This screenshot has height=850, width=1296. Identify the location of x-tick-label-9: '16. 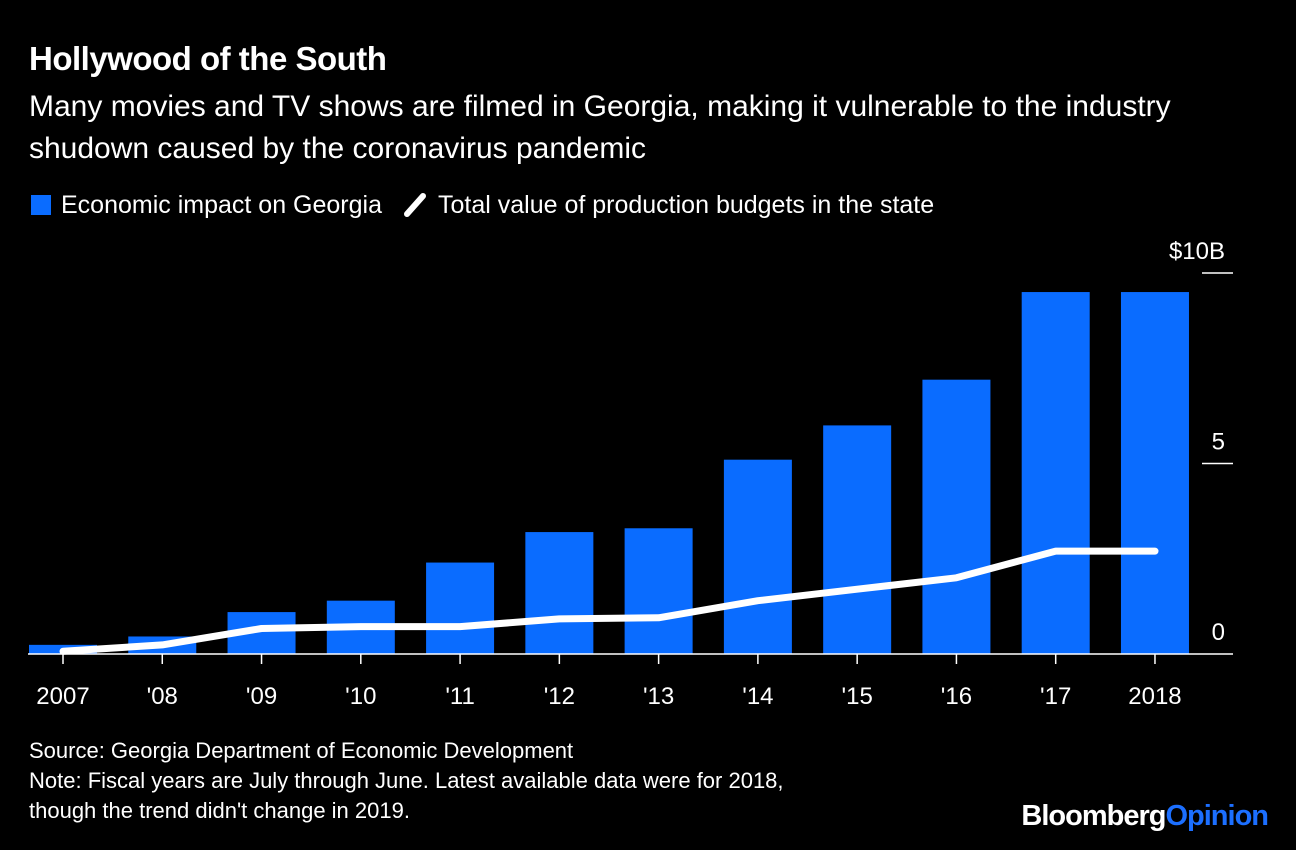
(956, 696).